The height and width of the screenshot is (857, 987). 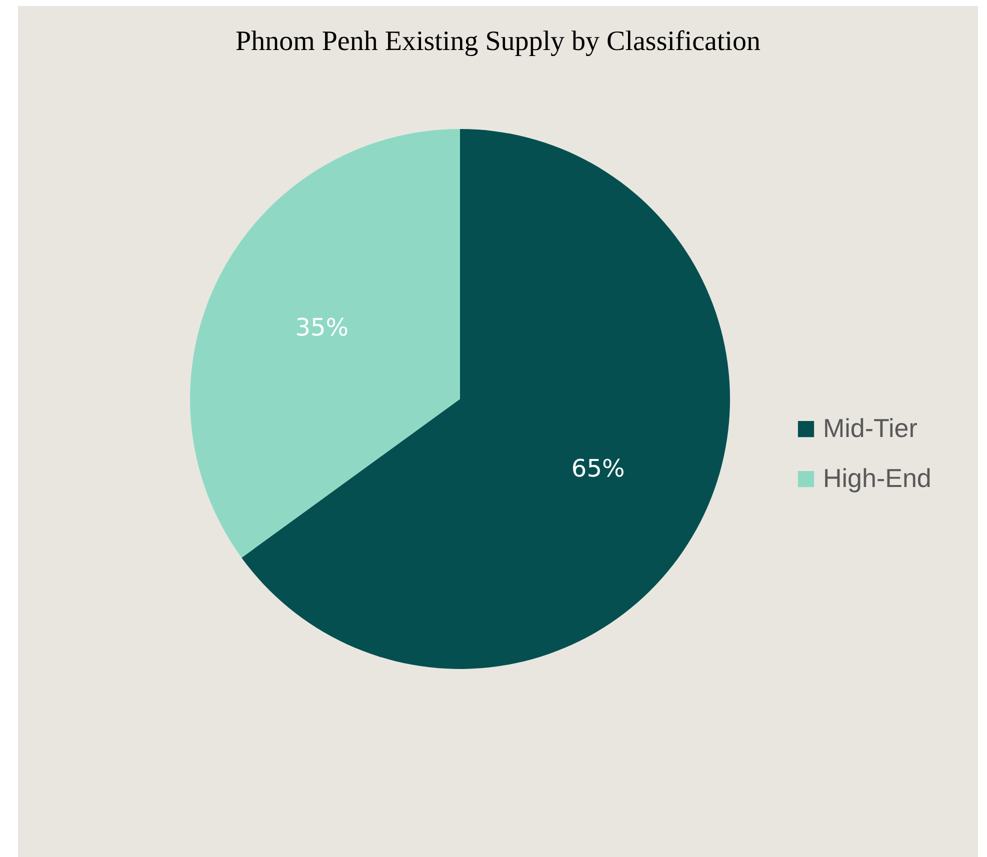 What do you see at coordinates (498, 41) in the screenshot?
I see `chart-title: Phnom Penh Existing Supply by Classification` at bounding box center [498, 41].